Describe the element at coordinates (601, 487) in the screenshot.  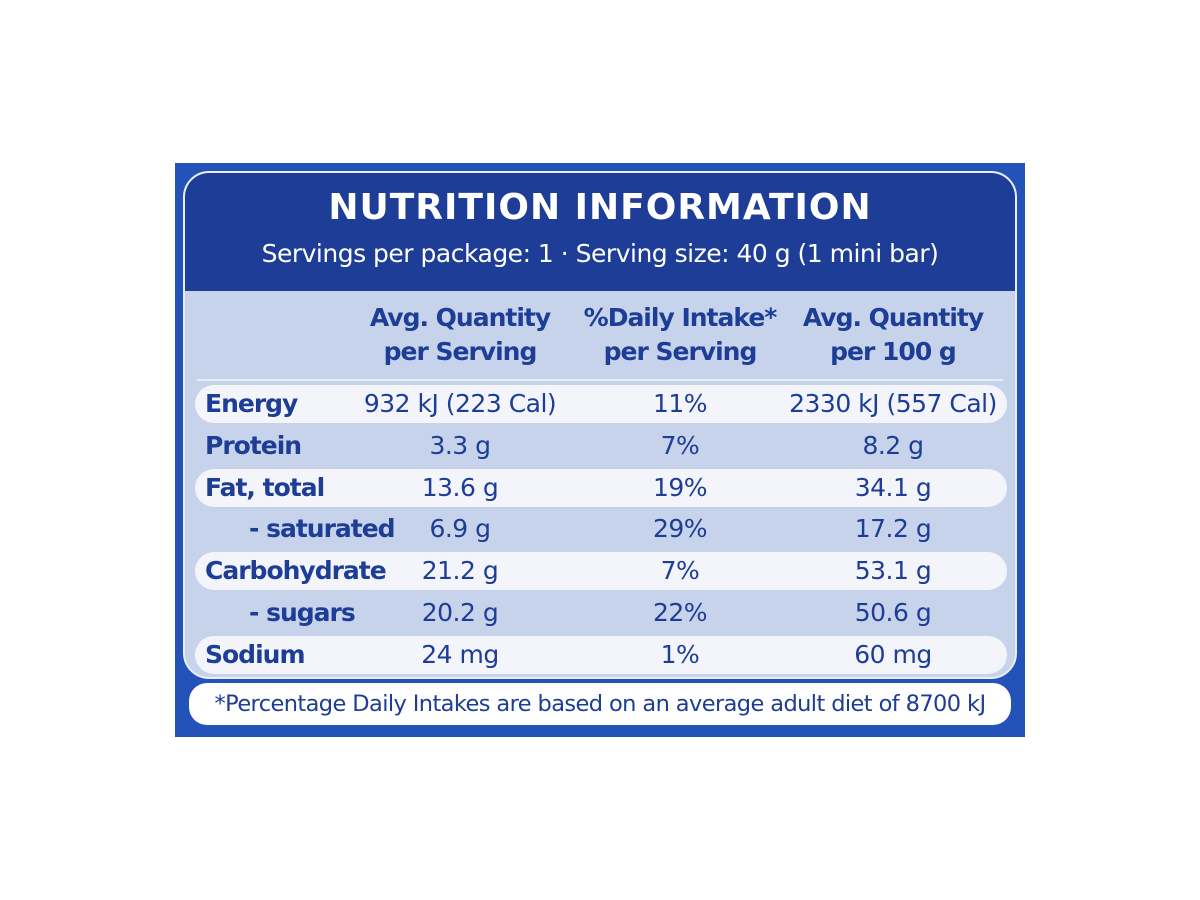
I see `table-row: Fat, total 13.6 g 19% 34.1 g` at that location.